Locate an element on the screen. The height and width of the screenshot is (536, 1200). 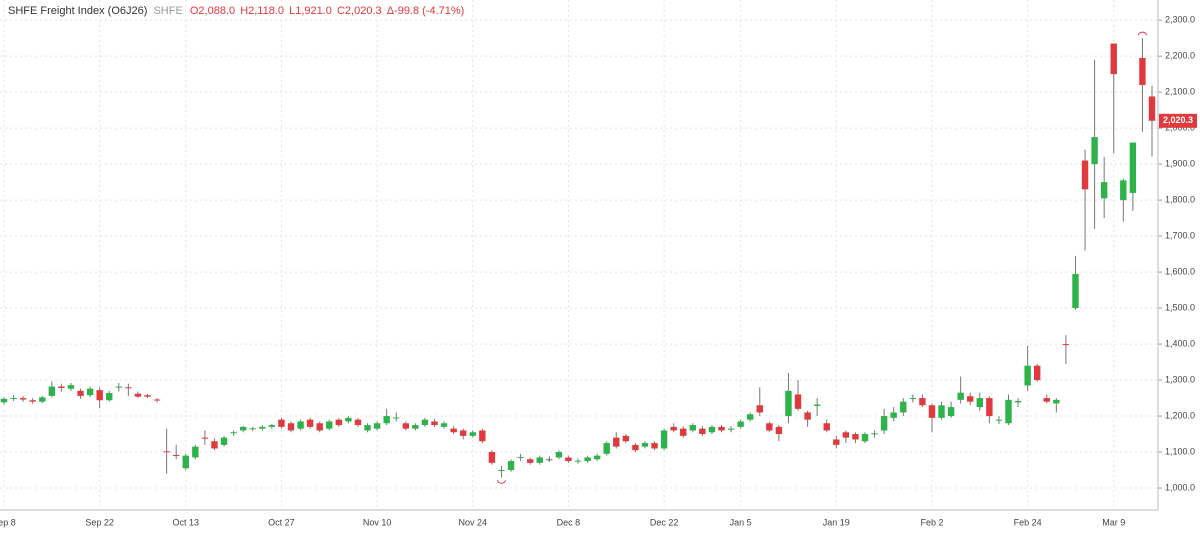
x-tick-label: Jan 19 is located at coordinates (836, 522).